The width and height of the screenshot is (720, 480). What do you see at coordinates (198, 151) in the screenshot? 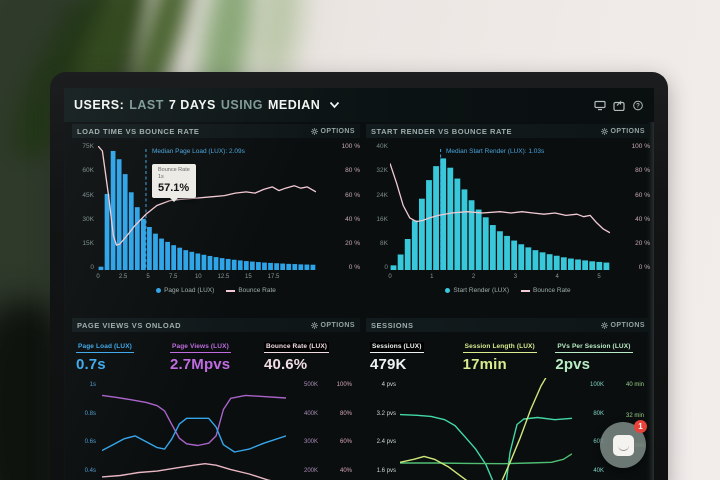
I see `median-annotation: Median Page Load (LUX): 2.09s` at bounding box center [198, 151].